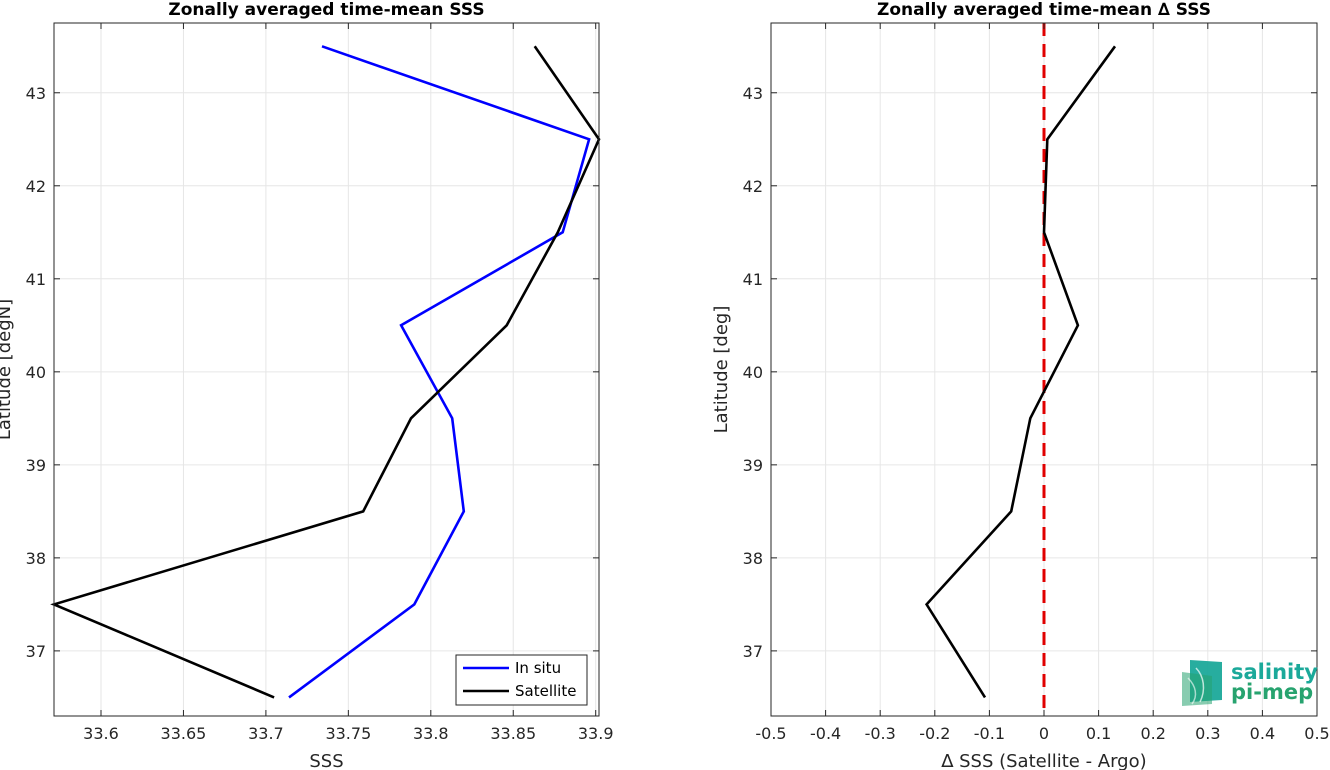  What do you see at coordinates (1020, 372) in the screenshot?
I see `delta-sss-series-line` at bounding box center [1020, 372].